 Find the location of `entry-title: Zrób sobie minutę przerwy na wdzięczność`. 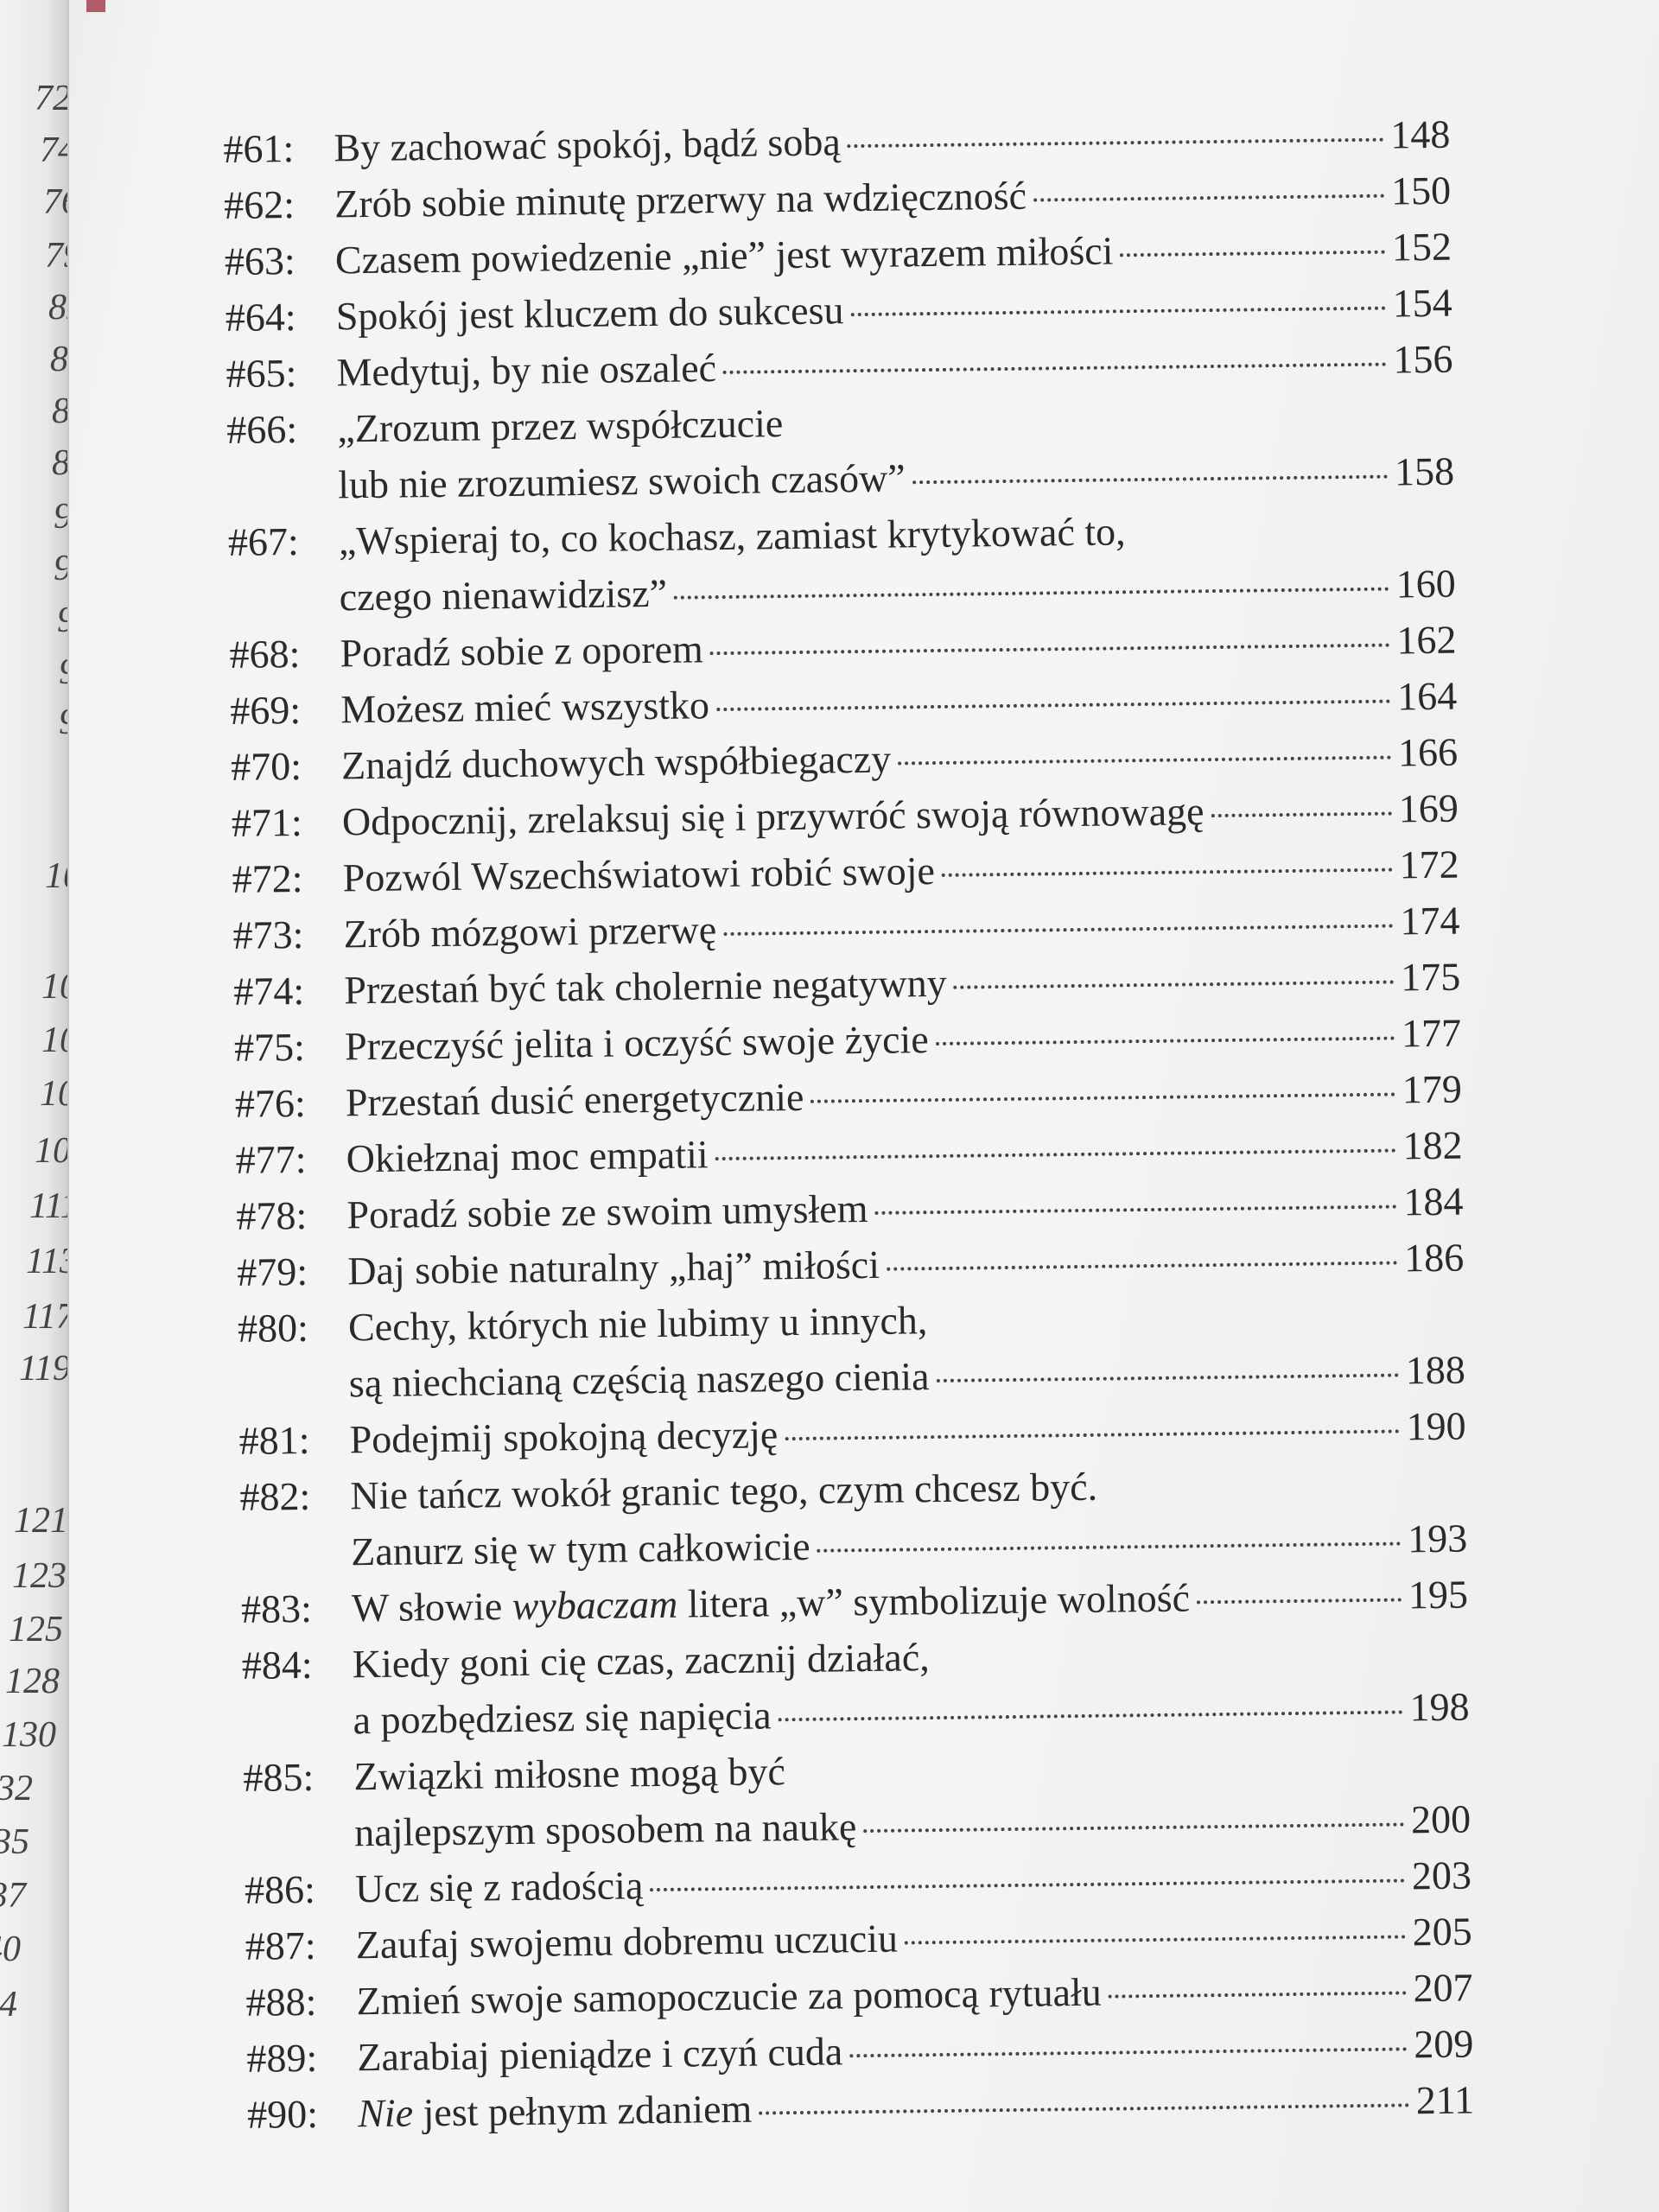

entry-title: Zrób sobie minutę przerwy na wdzięczność is located at coordinates (680, 199).